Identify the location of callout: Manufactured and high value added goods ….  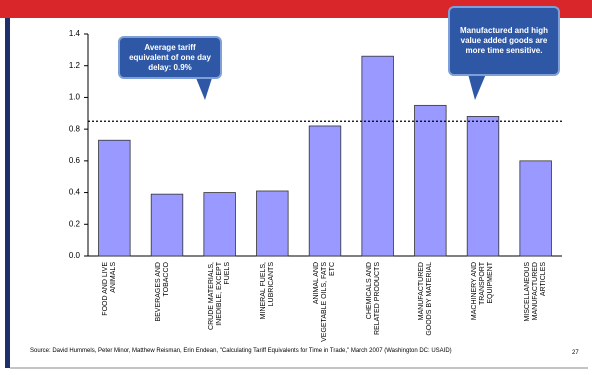
(504, 41).